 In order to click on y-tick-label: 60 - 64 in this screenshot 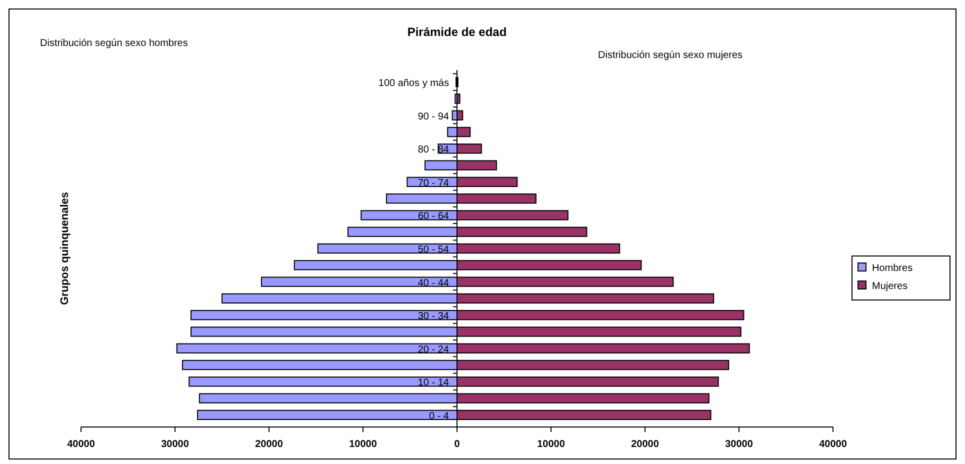, I will do `click(434, 216)`.